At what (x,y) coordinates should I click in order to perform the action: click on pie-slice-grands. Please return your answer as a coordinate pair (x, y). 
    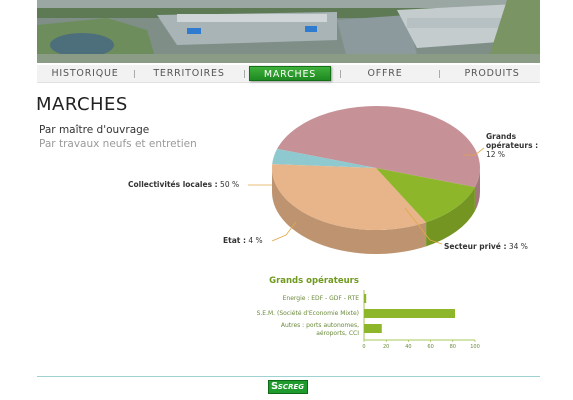
    Looking at the image, I should click on (425, 195).